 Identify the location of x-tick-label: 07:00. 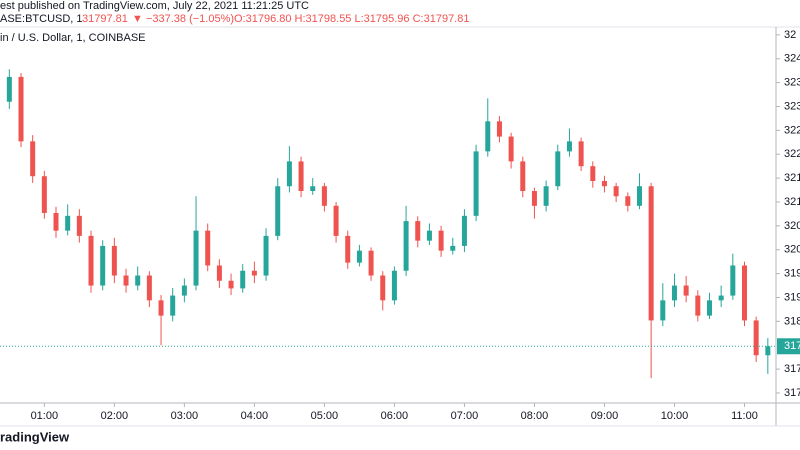
(465, 416).